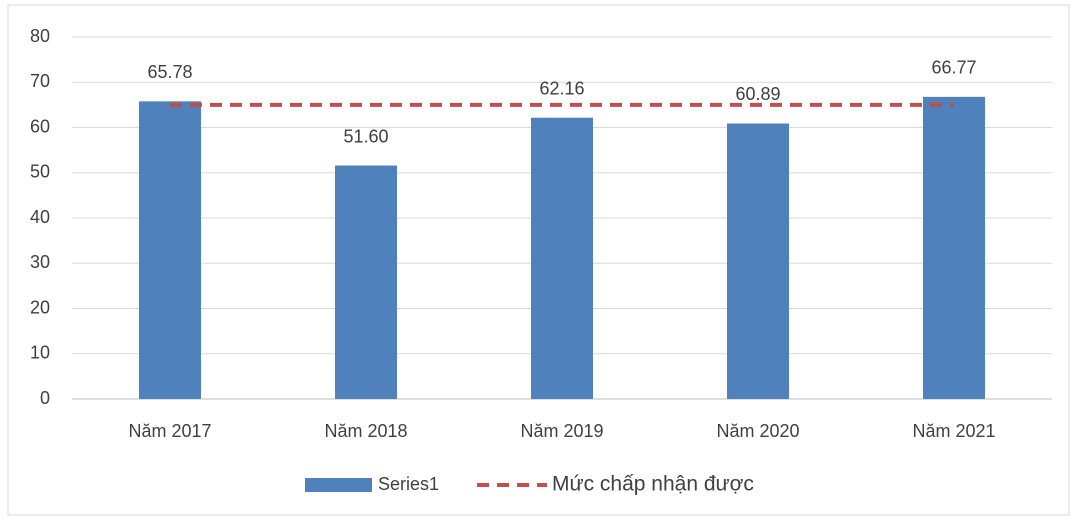 This screenshot has width=1078, height=522. What do you see at coordinates (953, 68) in the screenshot?
I see `data-label: 66.77` at bounding box center [953, 68].